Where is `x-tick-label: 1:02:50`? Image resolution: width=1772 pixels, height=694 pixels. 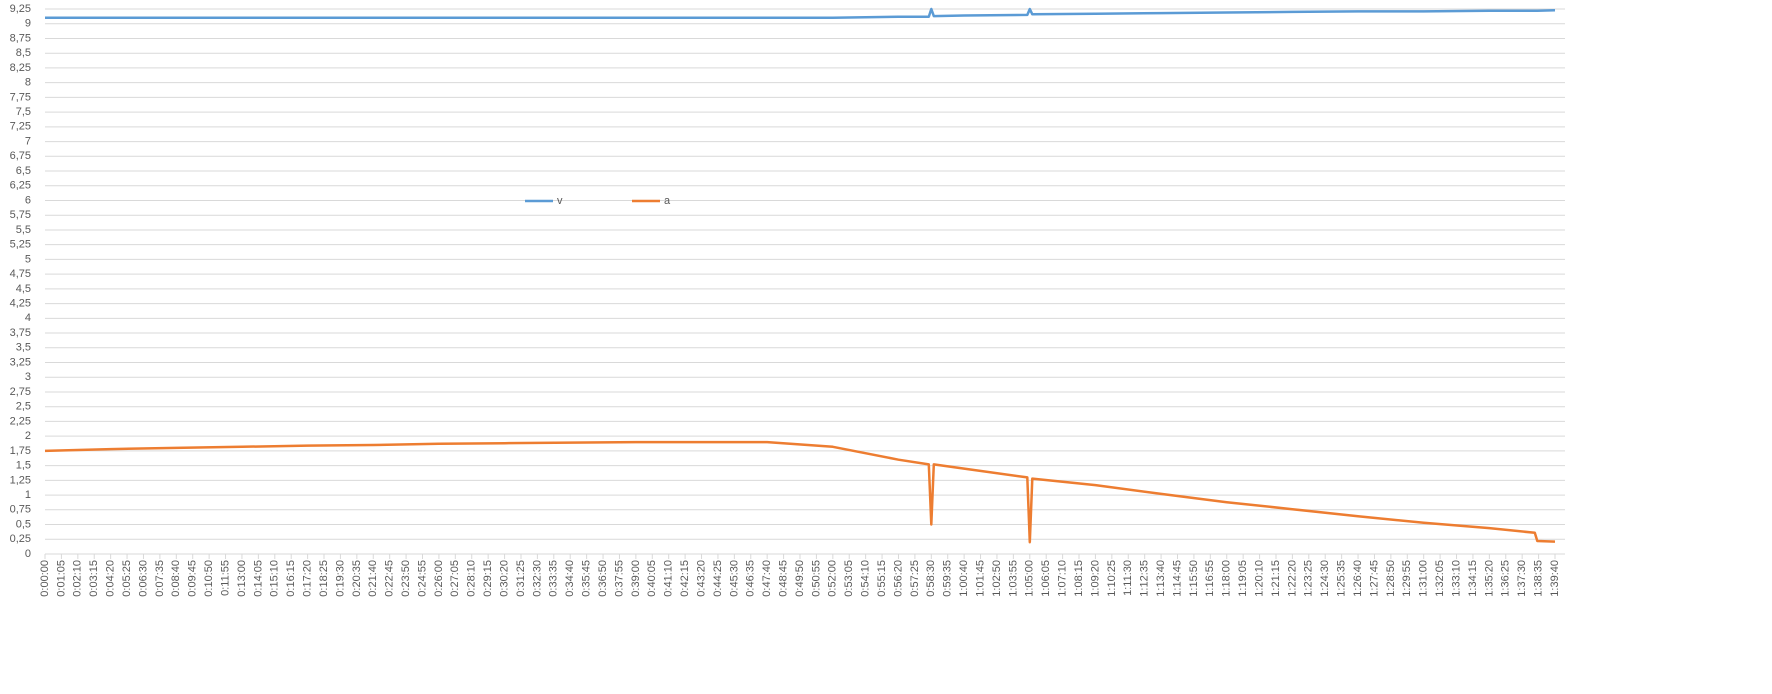 x-tick-label: 1:02:50 is located at coordinates (997, 578).